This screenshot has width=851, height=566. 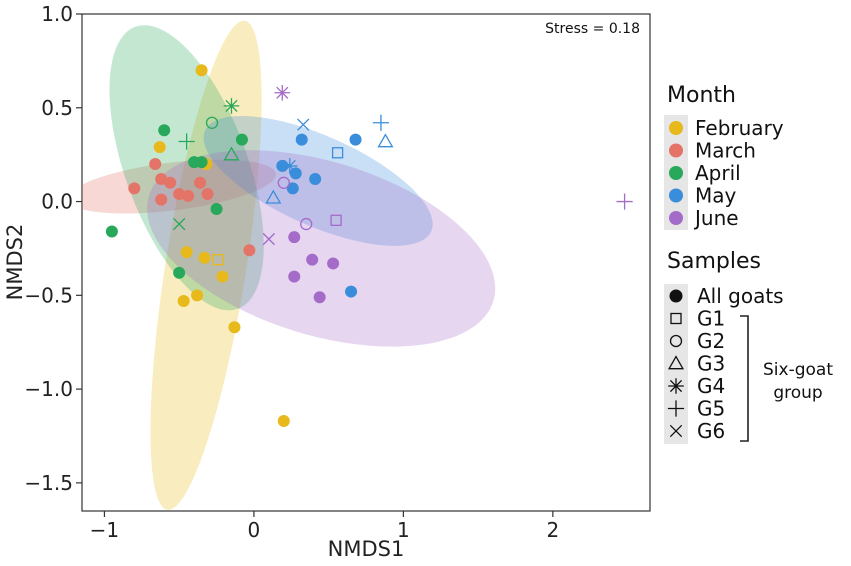 What do you see at coordinates (711, 341) in the screenshot?
I see `legend-label-g2: G2` at bounding box center [711, 341].